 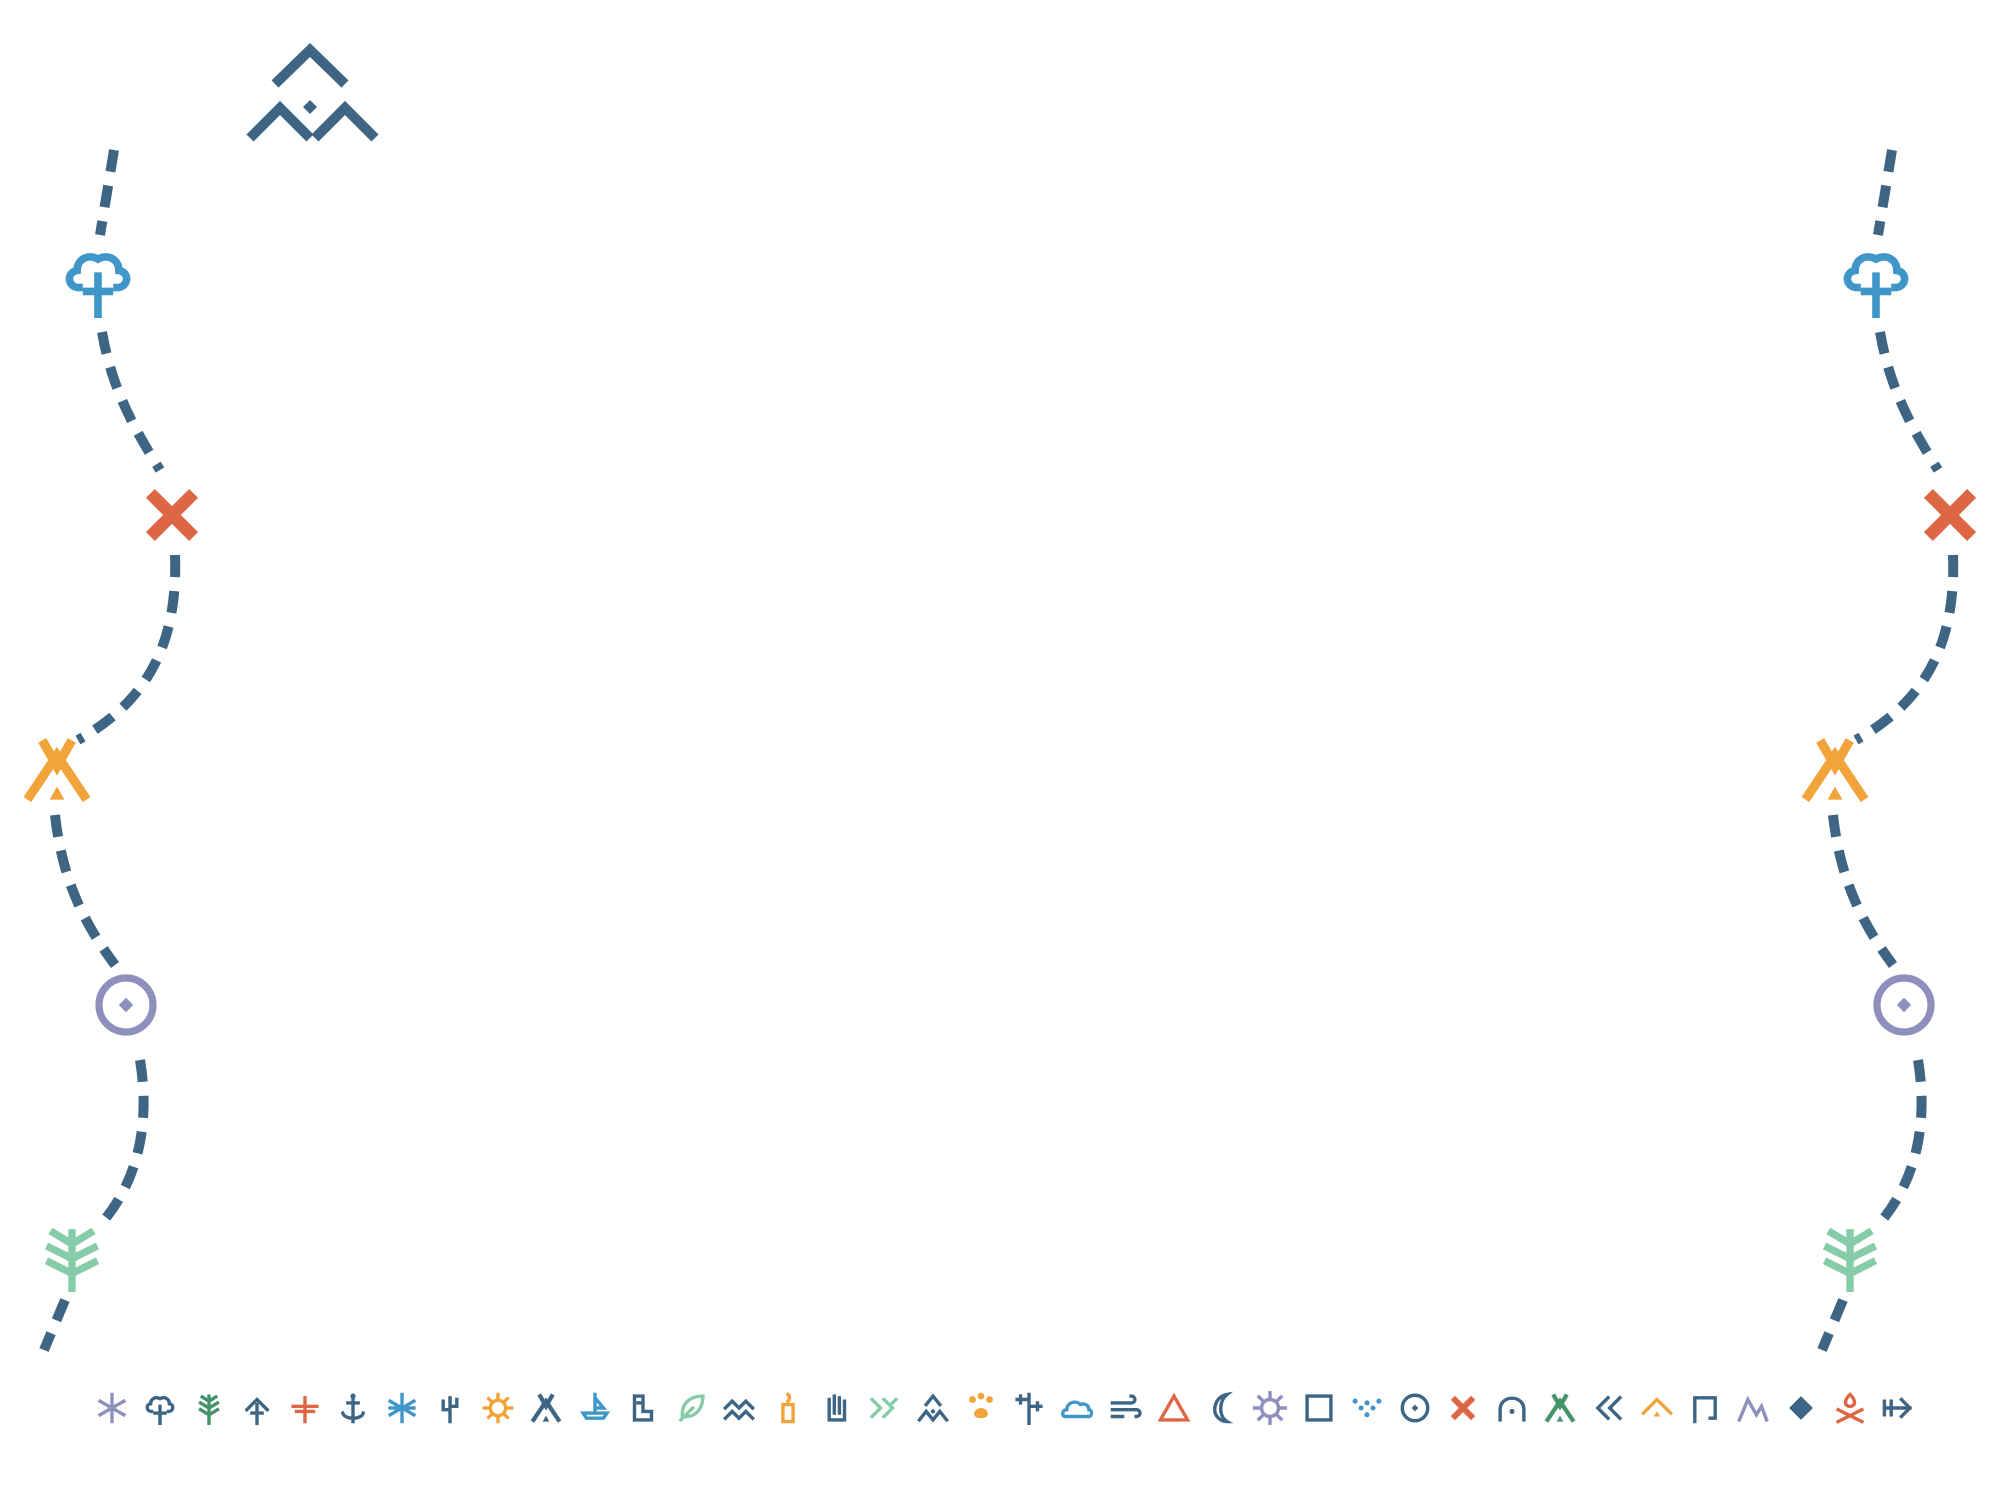 I want to click on double-chevron-left-icon, so click(x=1609, y=1408).